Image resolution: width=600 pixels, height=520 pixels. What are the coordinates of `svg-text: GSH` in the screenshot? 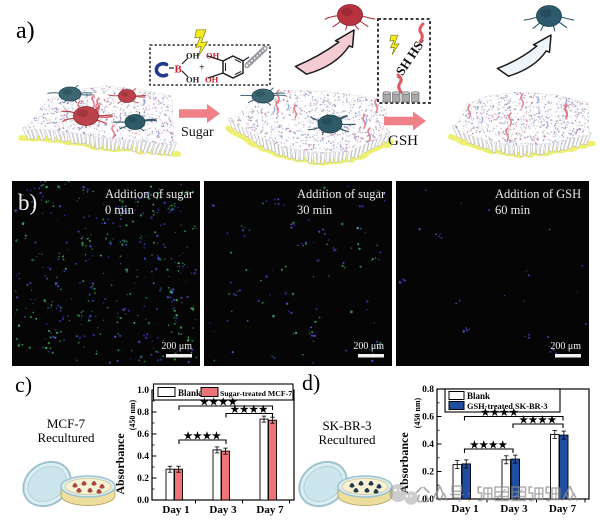 It's located at (403, 141).